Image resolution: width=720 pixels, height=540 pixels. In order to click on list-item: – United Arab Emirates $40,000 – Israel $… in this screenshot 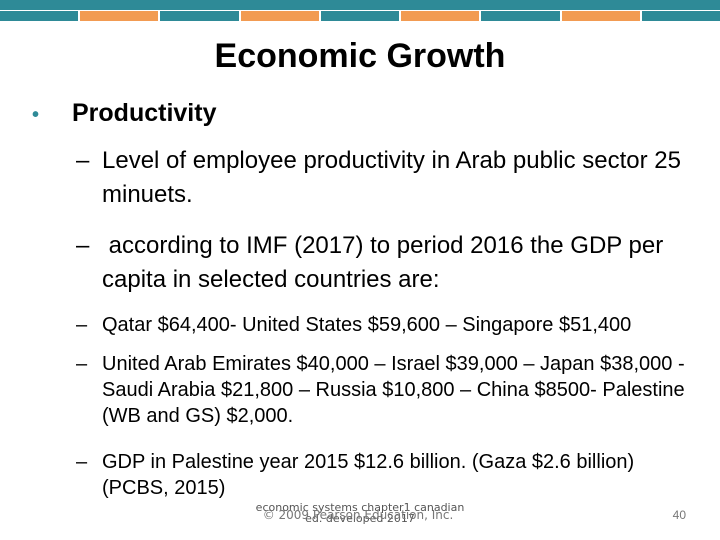, I will do `click(389, 390)`.